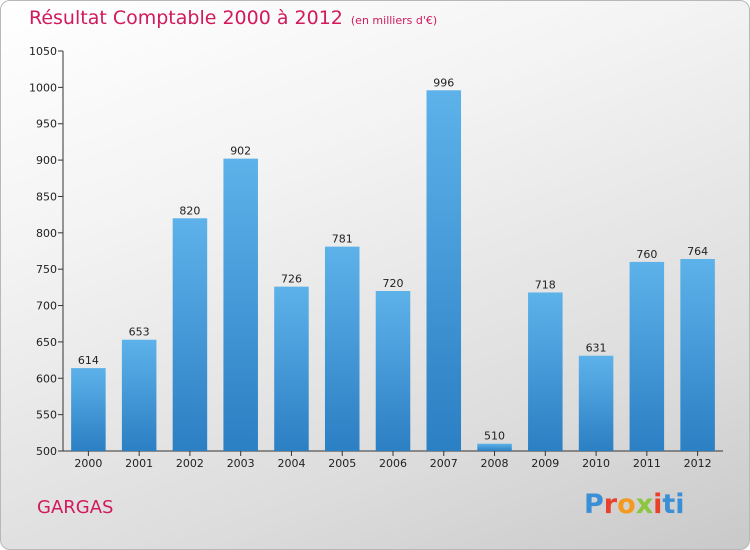  Describe the element at coordinates (46, 378) in the screenshot. I see `y-tick-label: 600` at that location.